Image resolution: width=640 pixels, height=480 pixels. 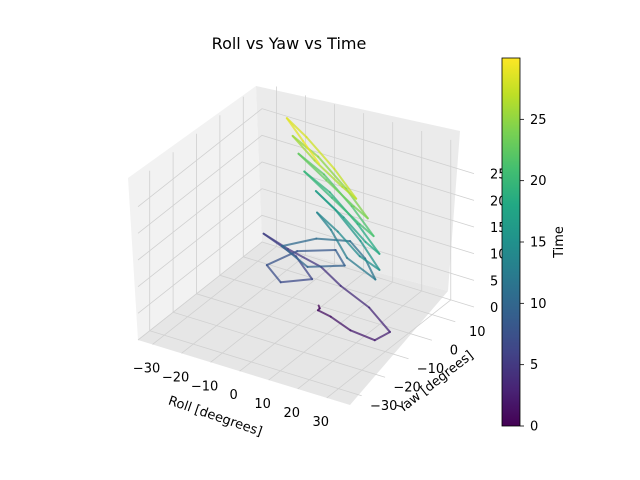 I want to click on y-tick-label: 10, so click(x=477, y=332).